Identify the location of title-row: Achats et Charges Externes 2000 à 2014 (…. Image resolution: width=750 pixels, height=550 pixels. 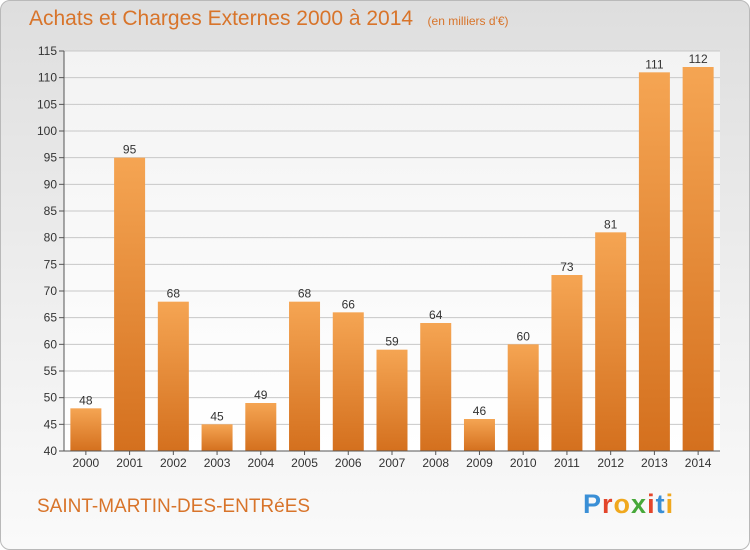
(269, 19).